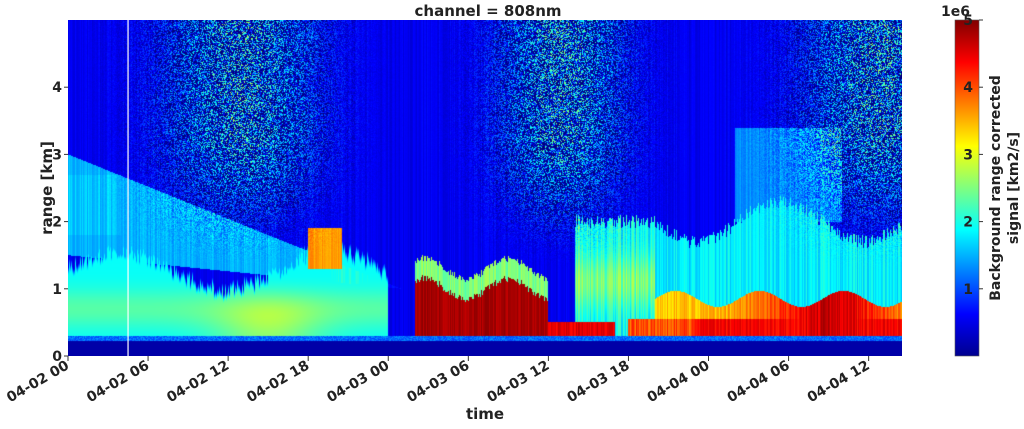 The height and width of the screenshot is (429, 1024). What do you see at coordinates (38, 381) in the screenshot?
I see `x-tick-label: 04-02 00` at bounding box center [38, 381].